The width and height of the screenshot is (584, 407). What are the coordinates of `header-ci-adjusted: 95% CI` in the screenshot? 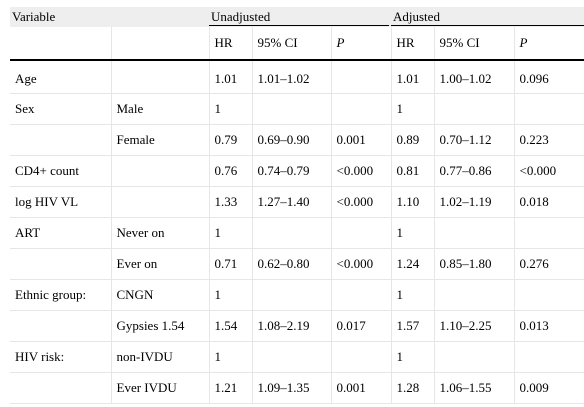 It's located at (473, 44).